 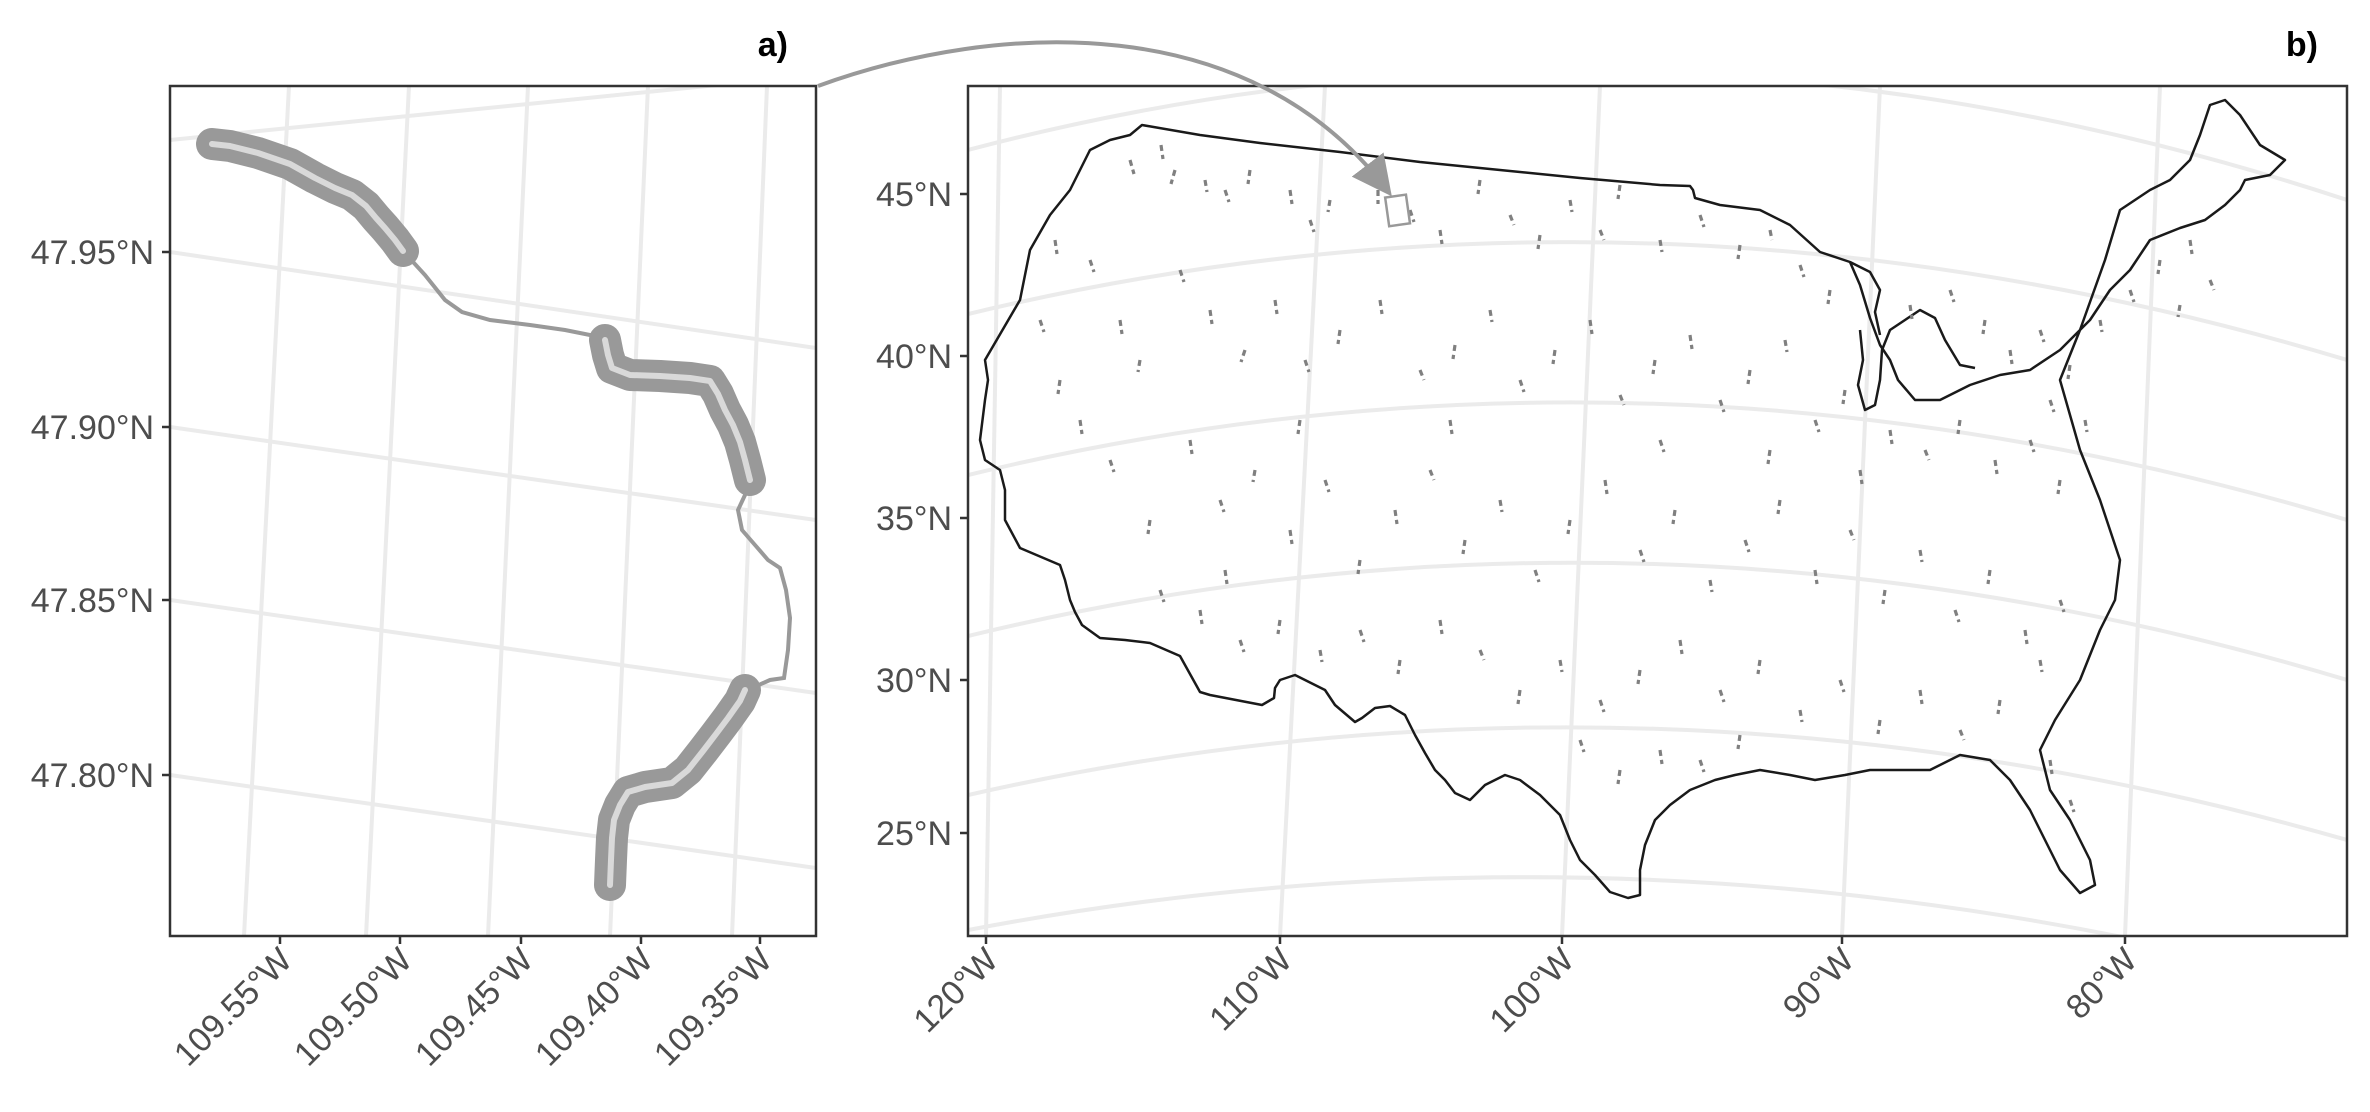 What do you see at coordinates (353, 1007) in the screenshot?
I see `panel-a-x-tick-label: 109.50°W` at bounding box center [353, 1007].